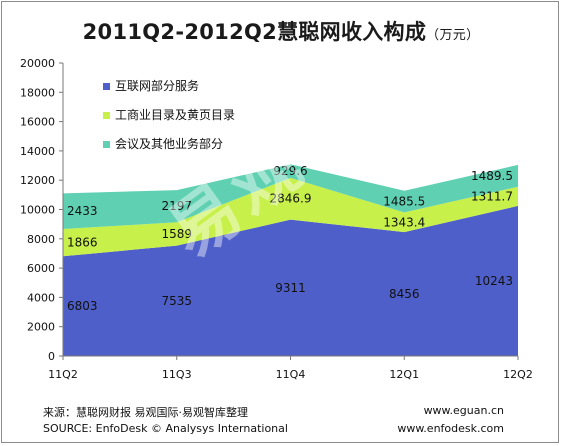 This screenshot has width=562, height=446. Describe the element at coordinates (37, 151) in the screenshot. I see `y-tick-label: 14000` at that location.